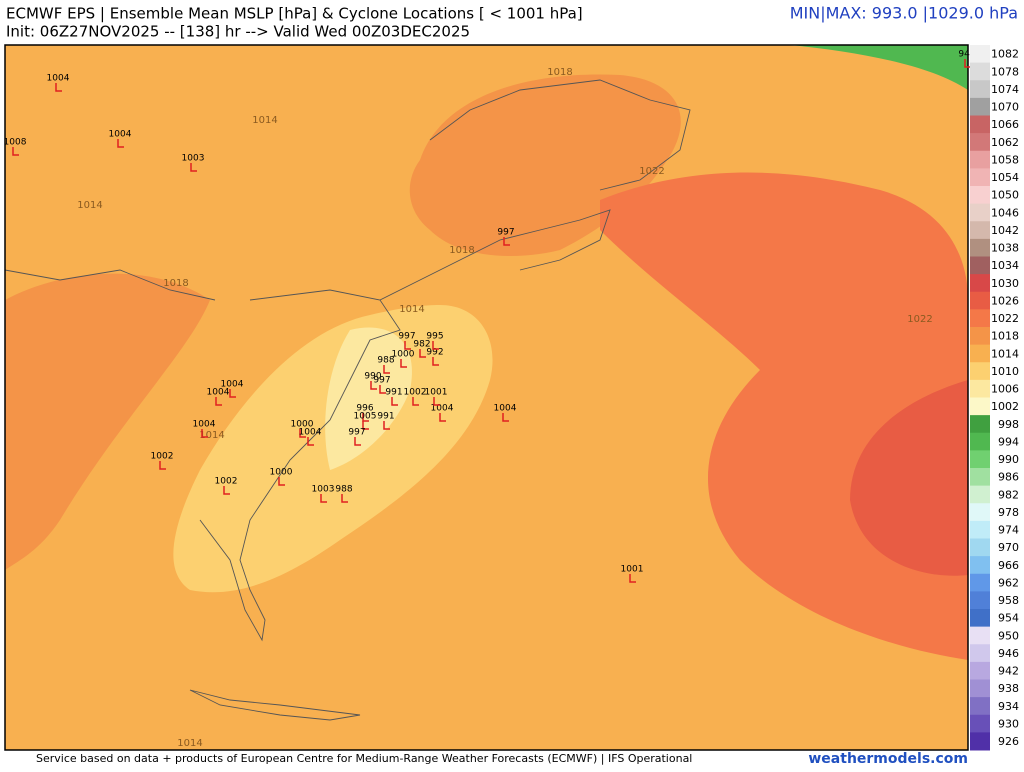 The image size is (1024, 772). I want to click on cyclone-value: 992, so click(434, 353).